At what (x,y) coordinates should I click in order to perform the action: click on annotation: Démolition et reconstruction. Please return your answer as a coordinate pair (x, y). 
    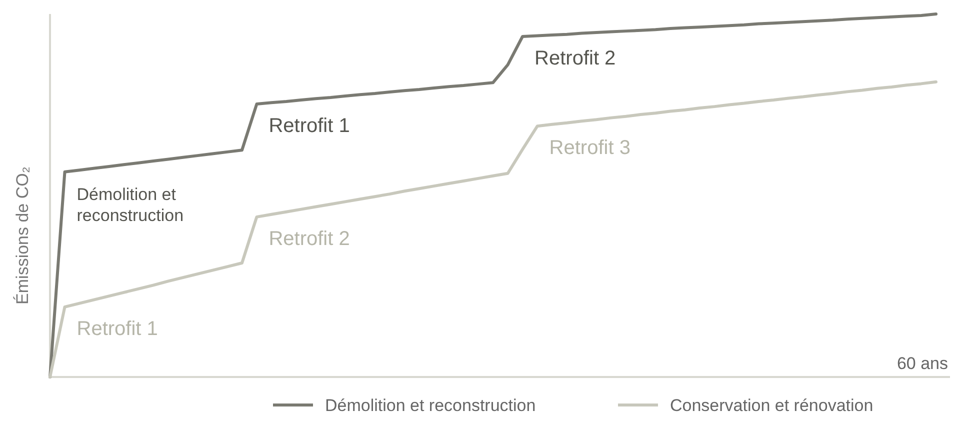
    Looking at the image, I should click on (130, 205).